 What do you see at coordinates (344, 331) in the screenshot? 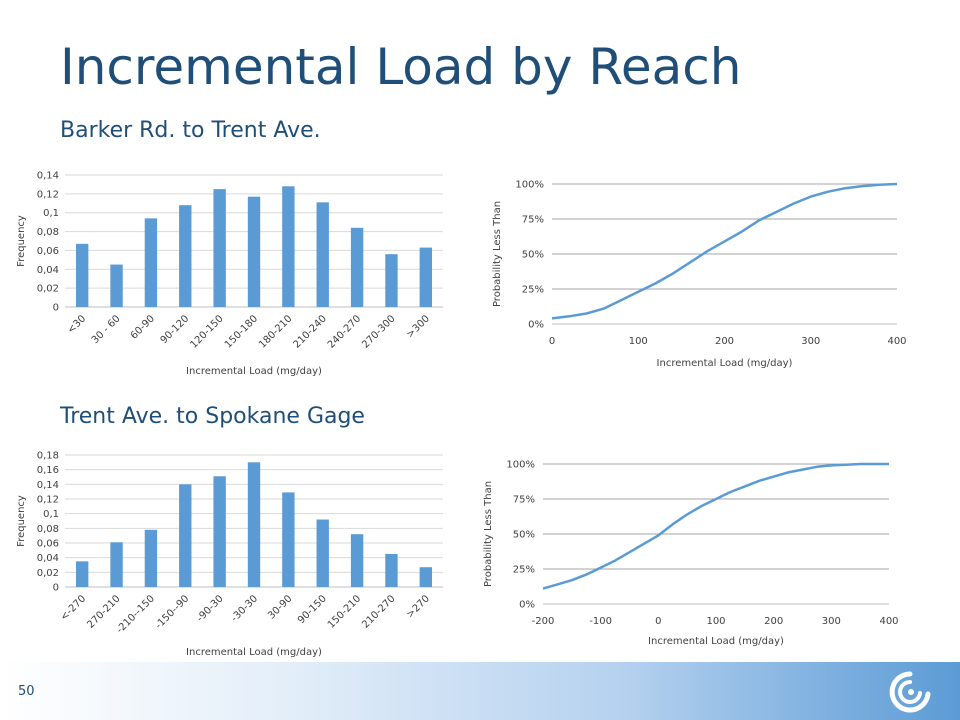
I see `x-tick-label: 240-270` at bounding box center [344, 331].